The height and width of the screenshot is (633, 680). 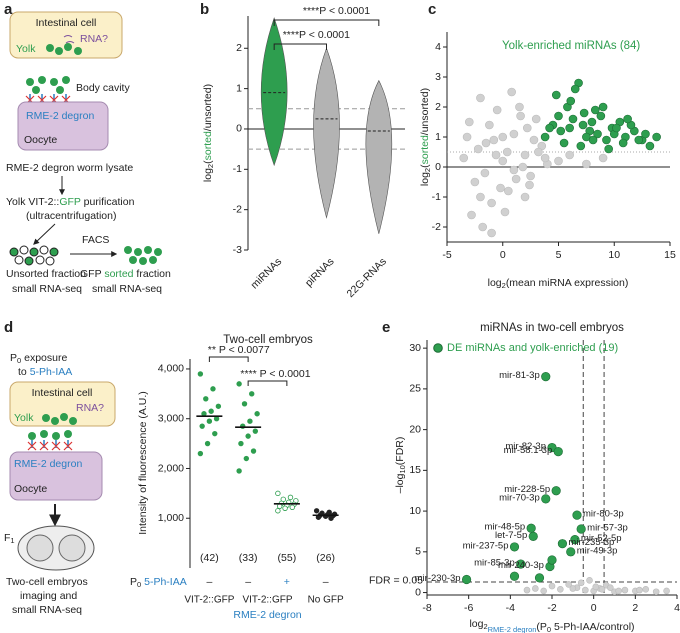 What do you see at coordinates (50, 446) in the screenshot?
I see `degron-x` at bounding box center [50, 446].